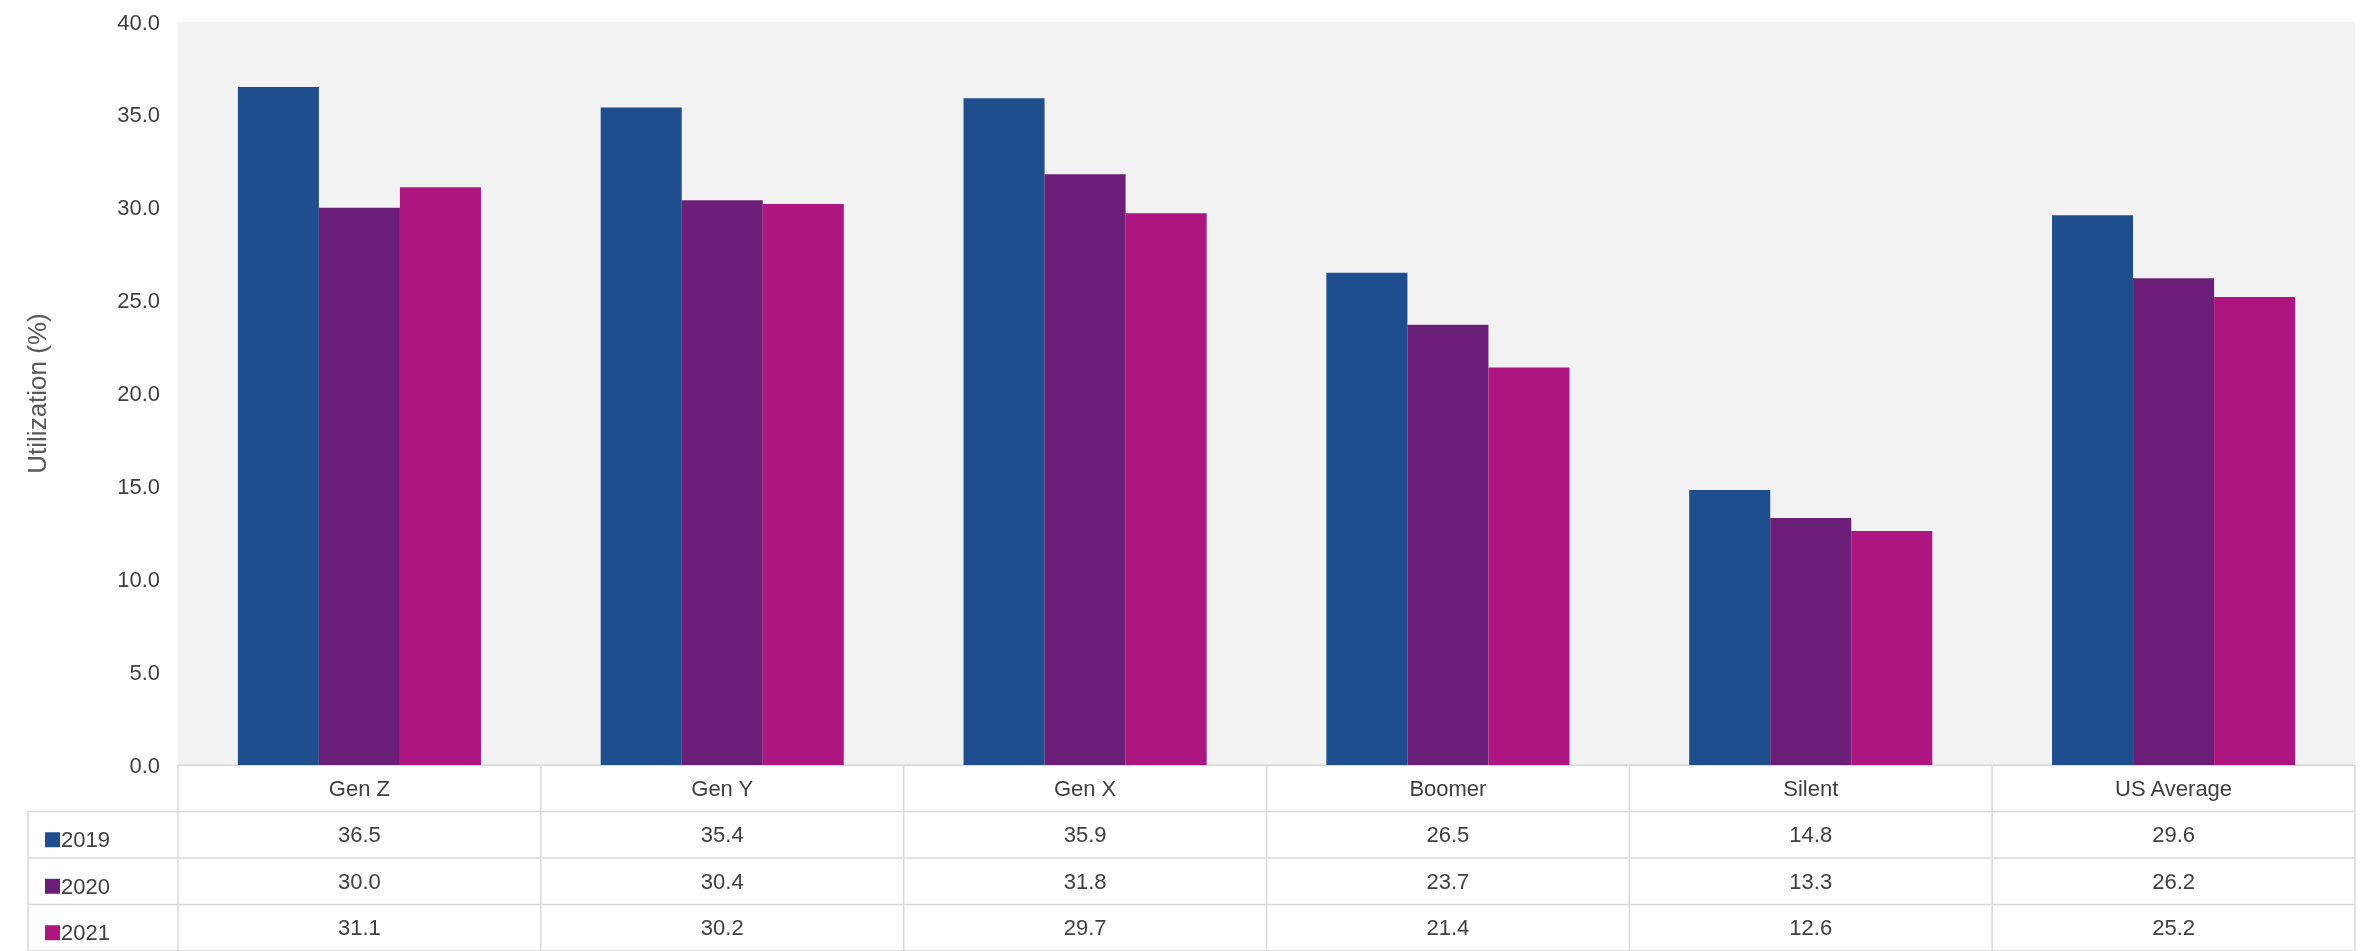 This screenshot has width=2361, height=951. What do you see at coordinates (37, 393) in the screenshot?
I see `y-axis-title: Utilization (%)` at bounding box center [37, 393].